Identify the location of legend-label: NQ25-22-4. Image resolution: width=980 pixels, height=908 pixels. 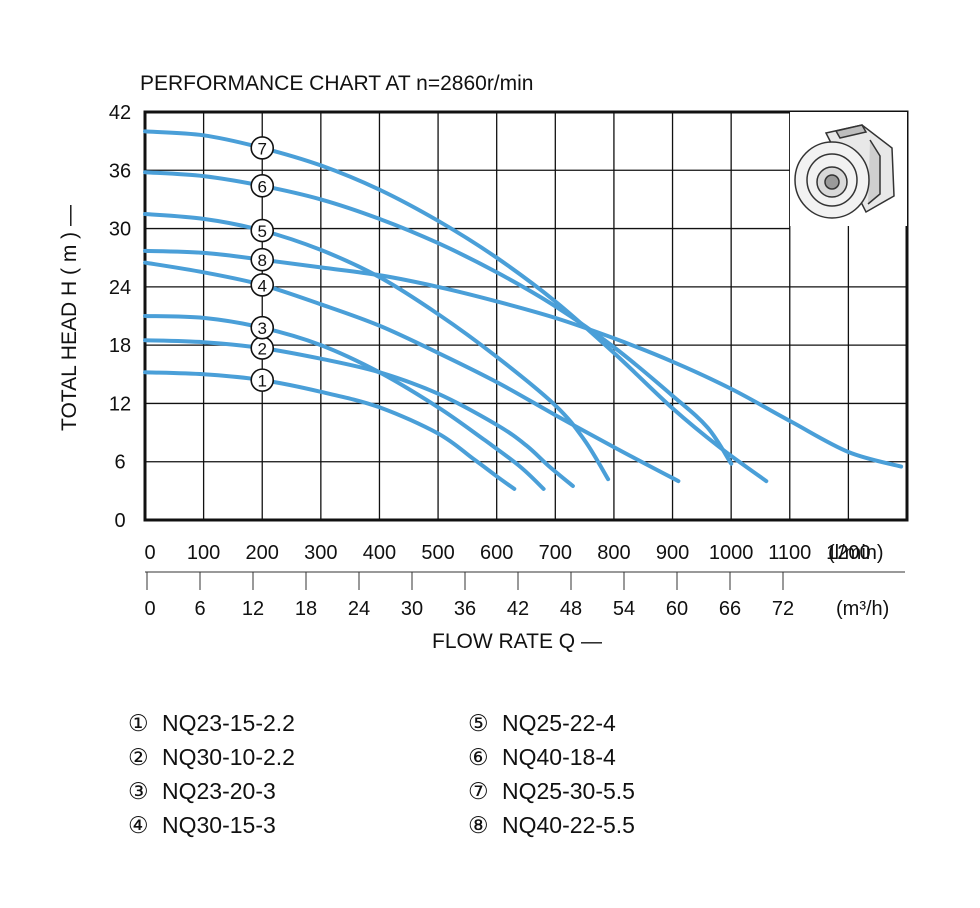
(559, 723).